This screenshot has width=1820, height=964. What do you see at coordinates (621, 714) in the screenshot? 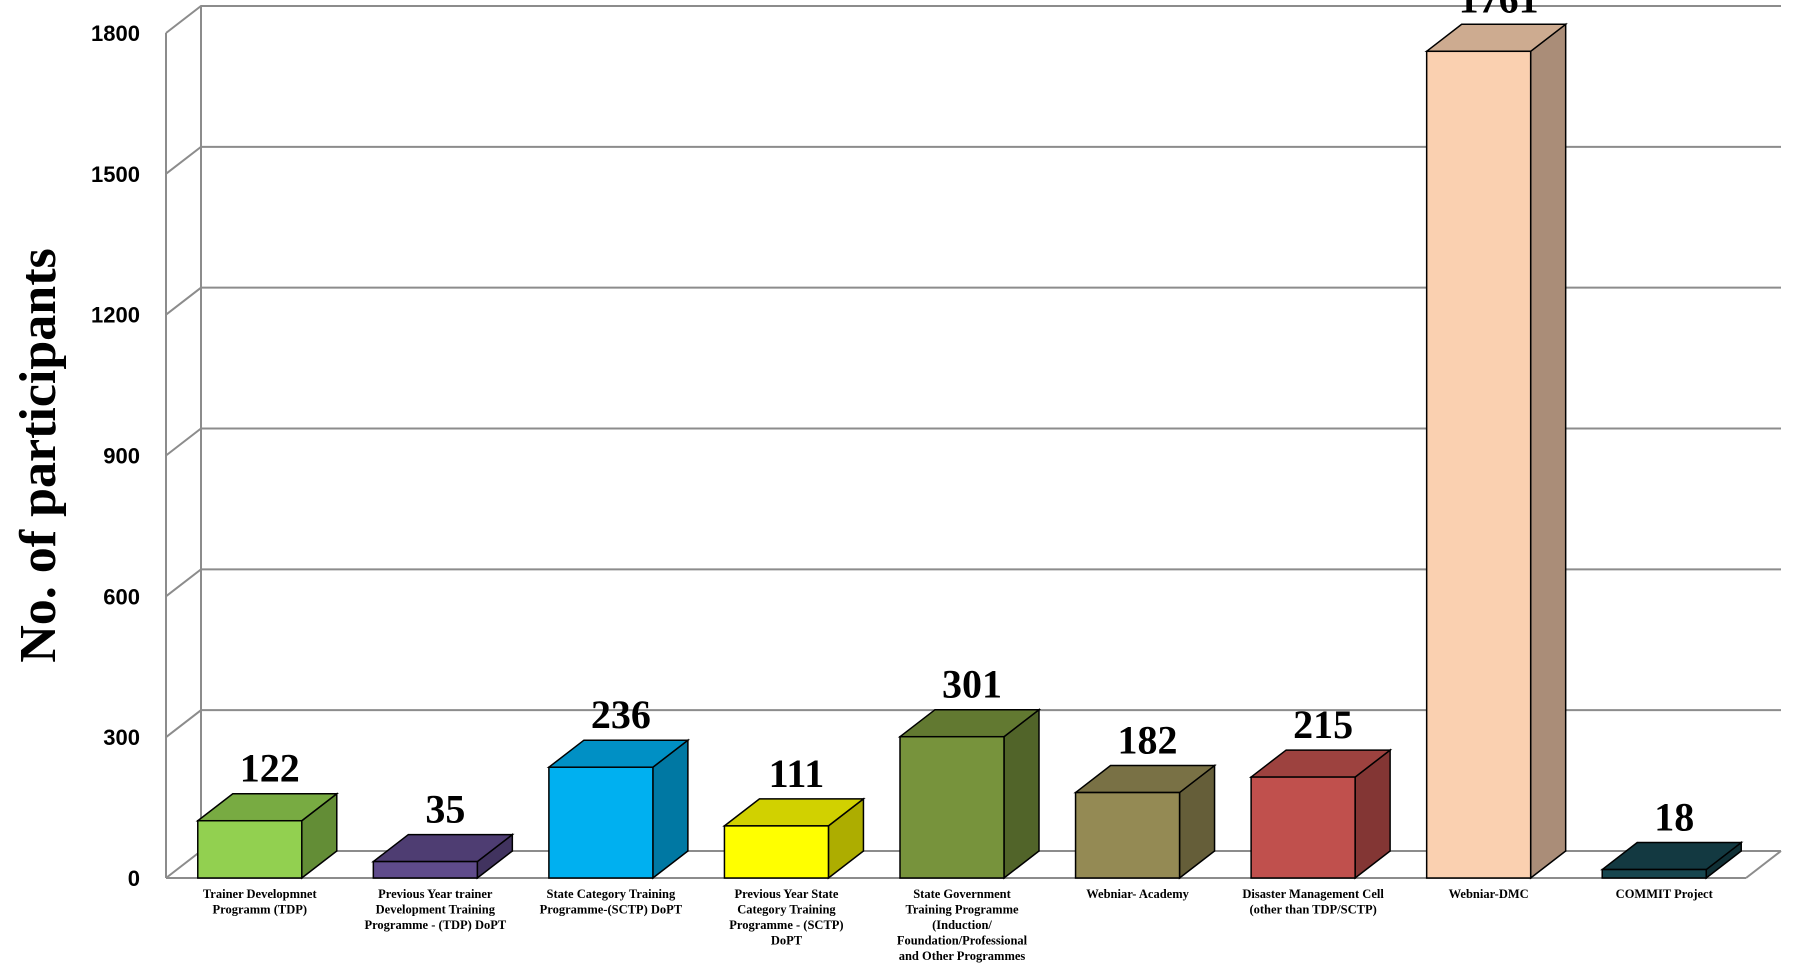
I see `data-label-3: 236` at bounding box center [621, 714].